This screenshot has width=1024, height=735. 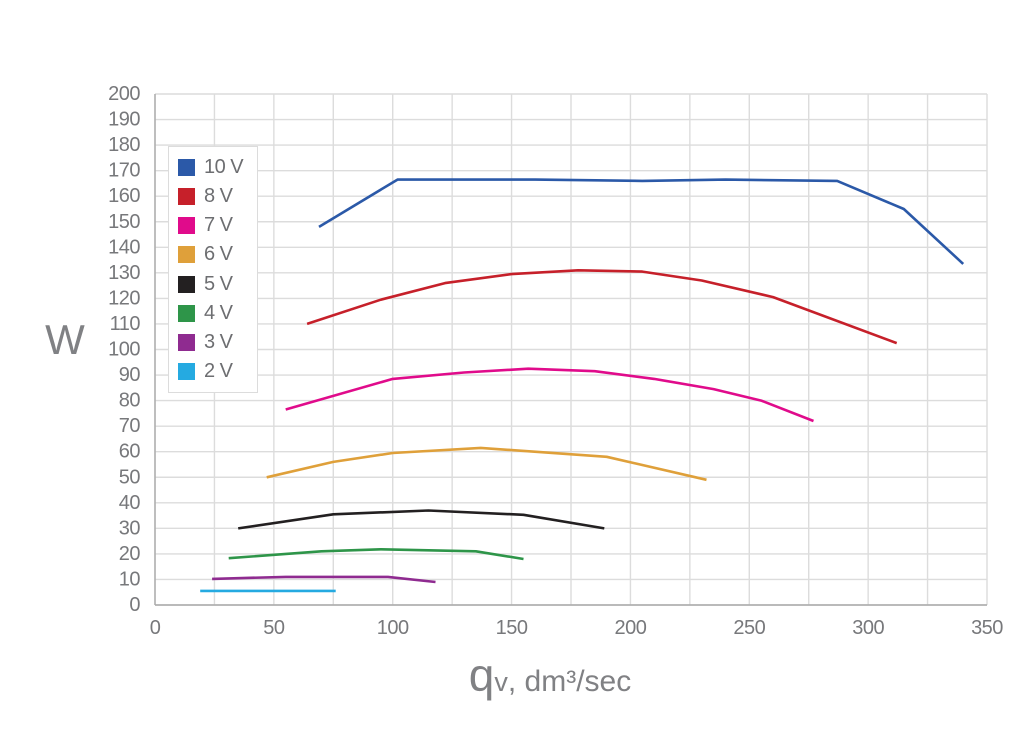 What do you see at coordinates (749, 628) in the screenshot?
I see `x-tick-label: 250` at bounding box center [749, 628].